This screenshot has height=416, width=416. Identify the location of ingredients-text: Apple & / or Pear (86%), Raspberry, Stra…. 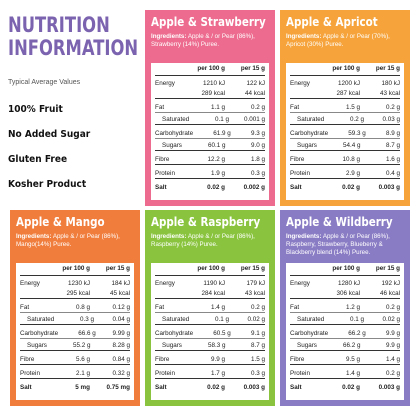
(338, 245).